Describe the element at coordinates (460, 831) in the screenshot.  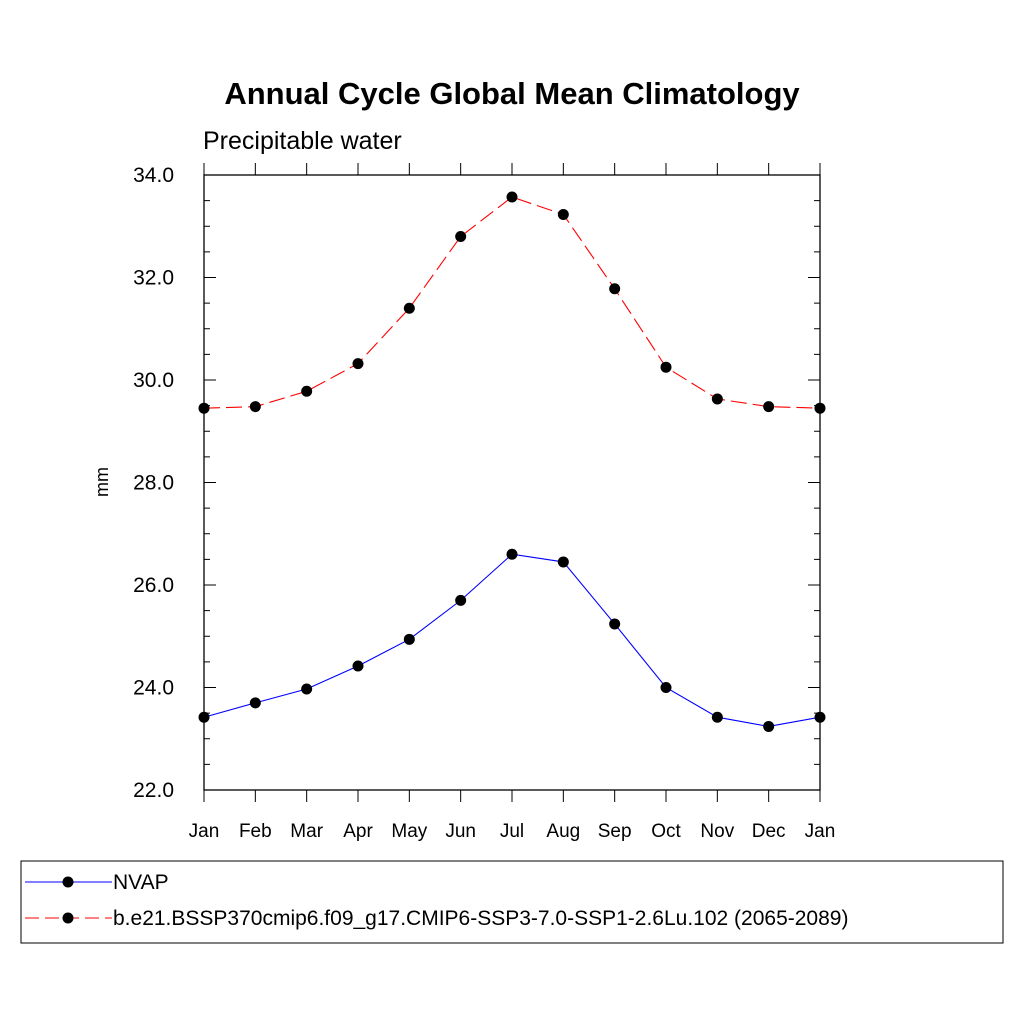
I see `x-tick-label: Jun` at that location.